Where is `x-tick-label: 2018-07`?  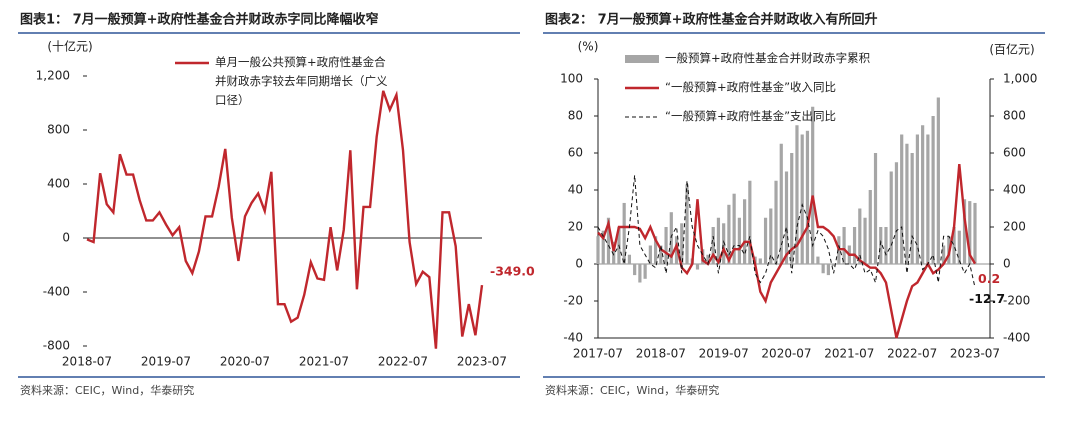 x-tick-label: 2018-07 is located at coordinates (661, 354).